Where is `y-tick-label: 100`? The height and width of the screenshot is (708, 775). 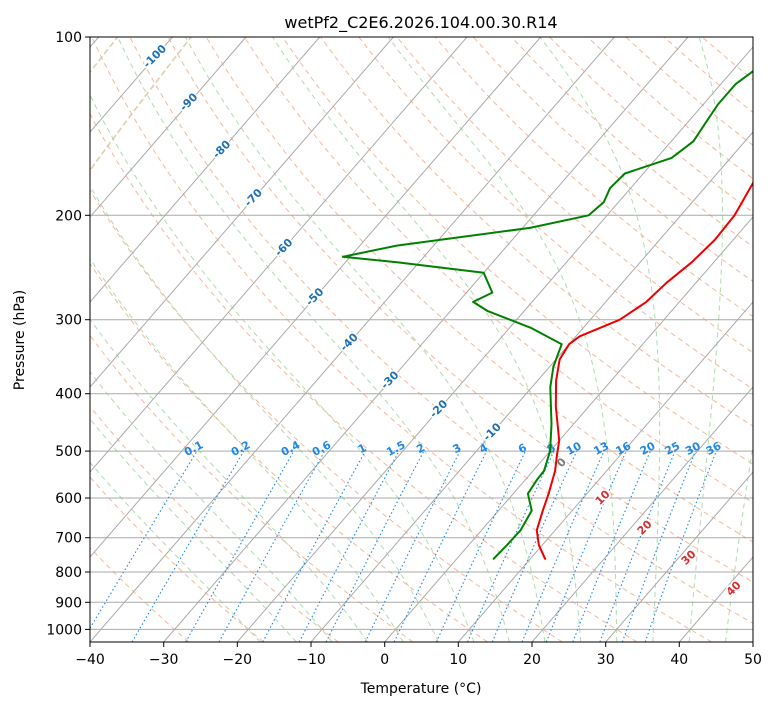
y-tick-label: 100 is located at coordinates (68, 38).